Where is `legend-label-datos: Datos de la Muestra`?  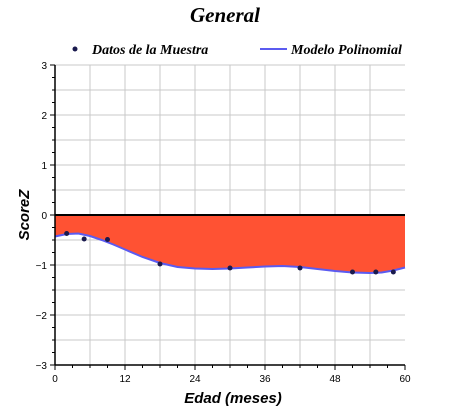 legend-label-datos: Datos de la Muestra is located at coordinates (149, 50).